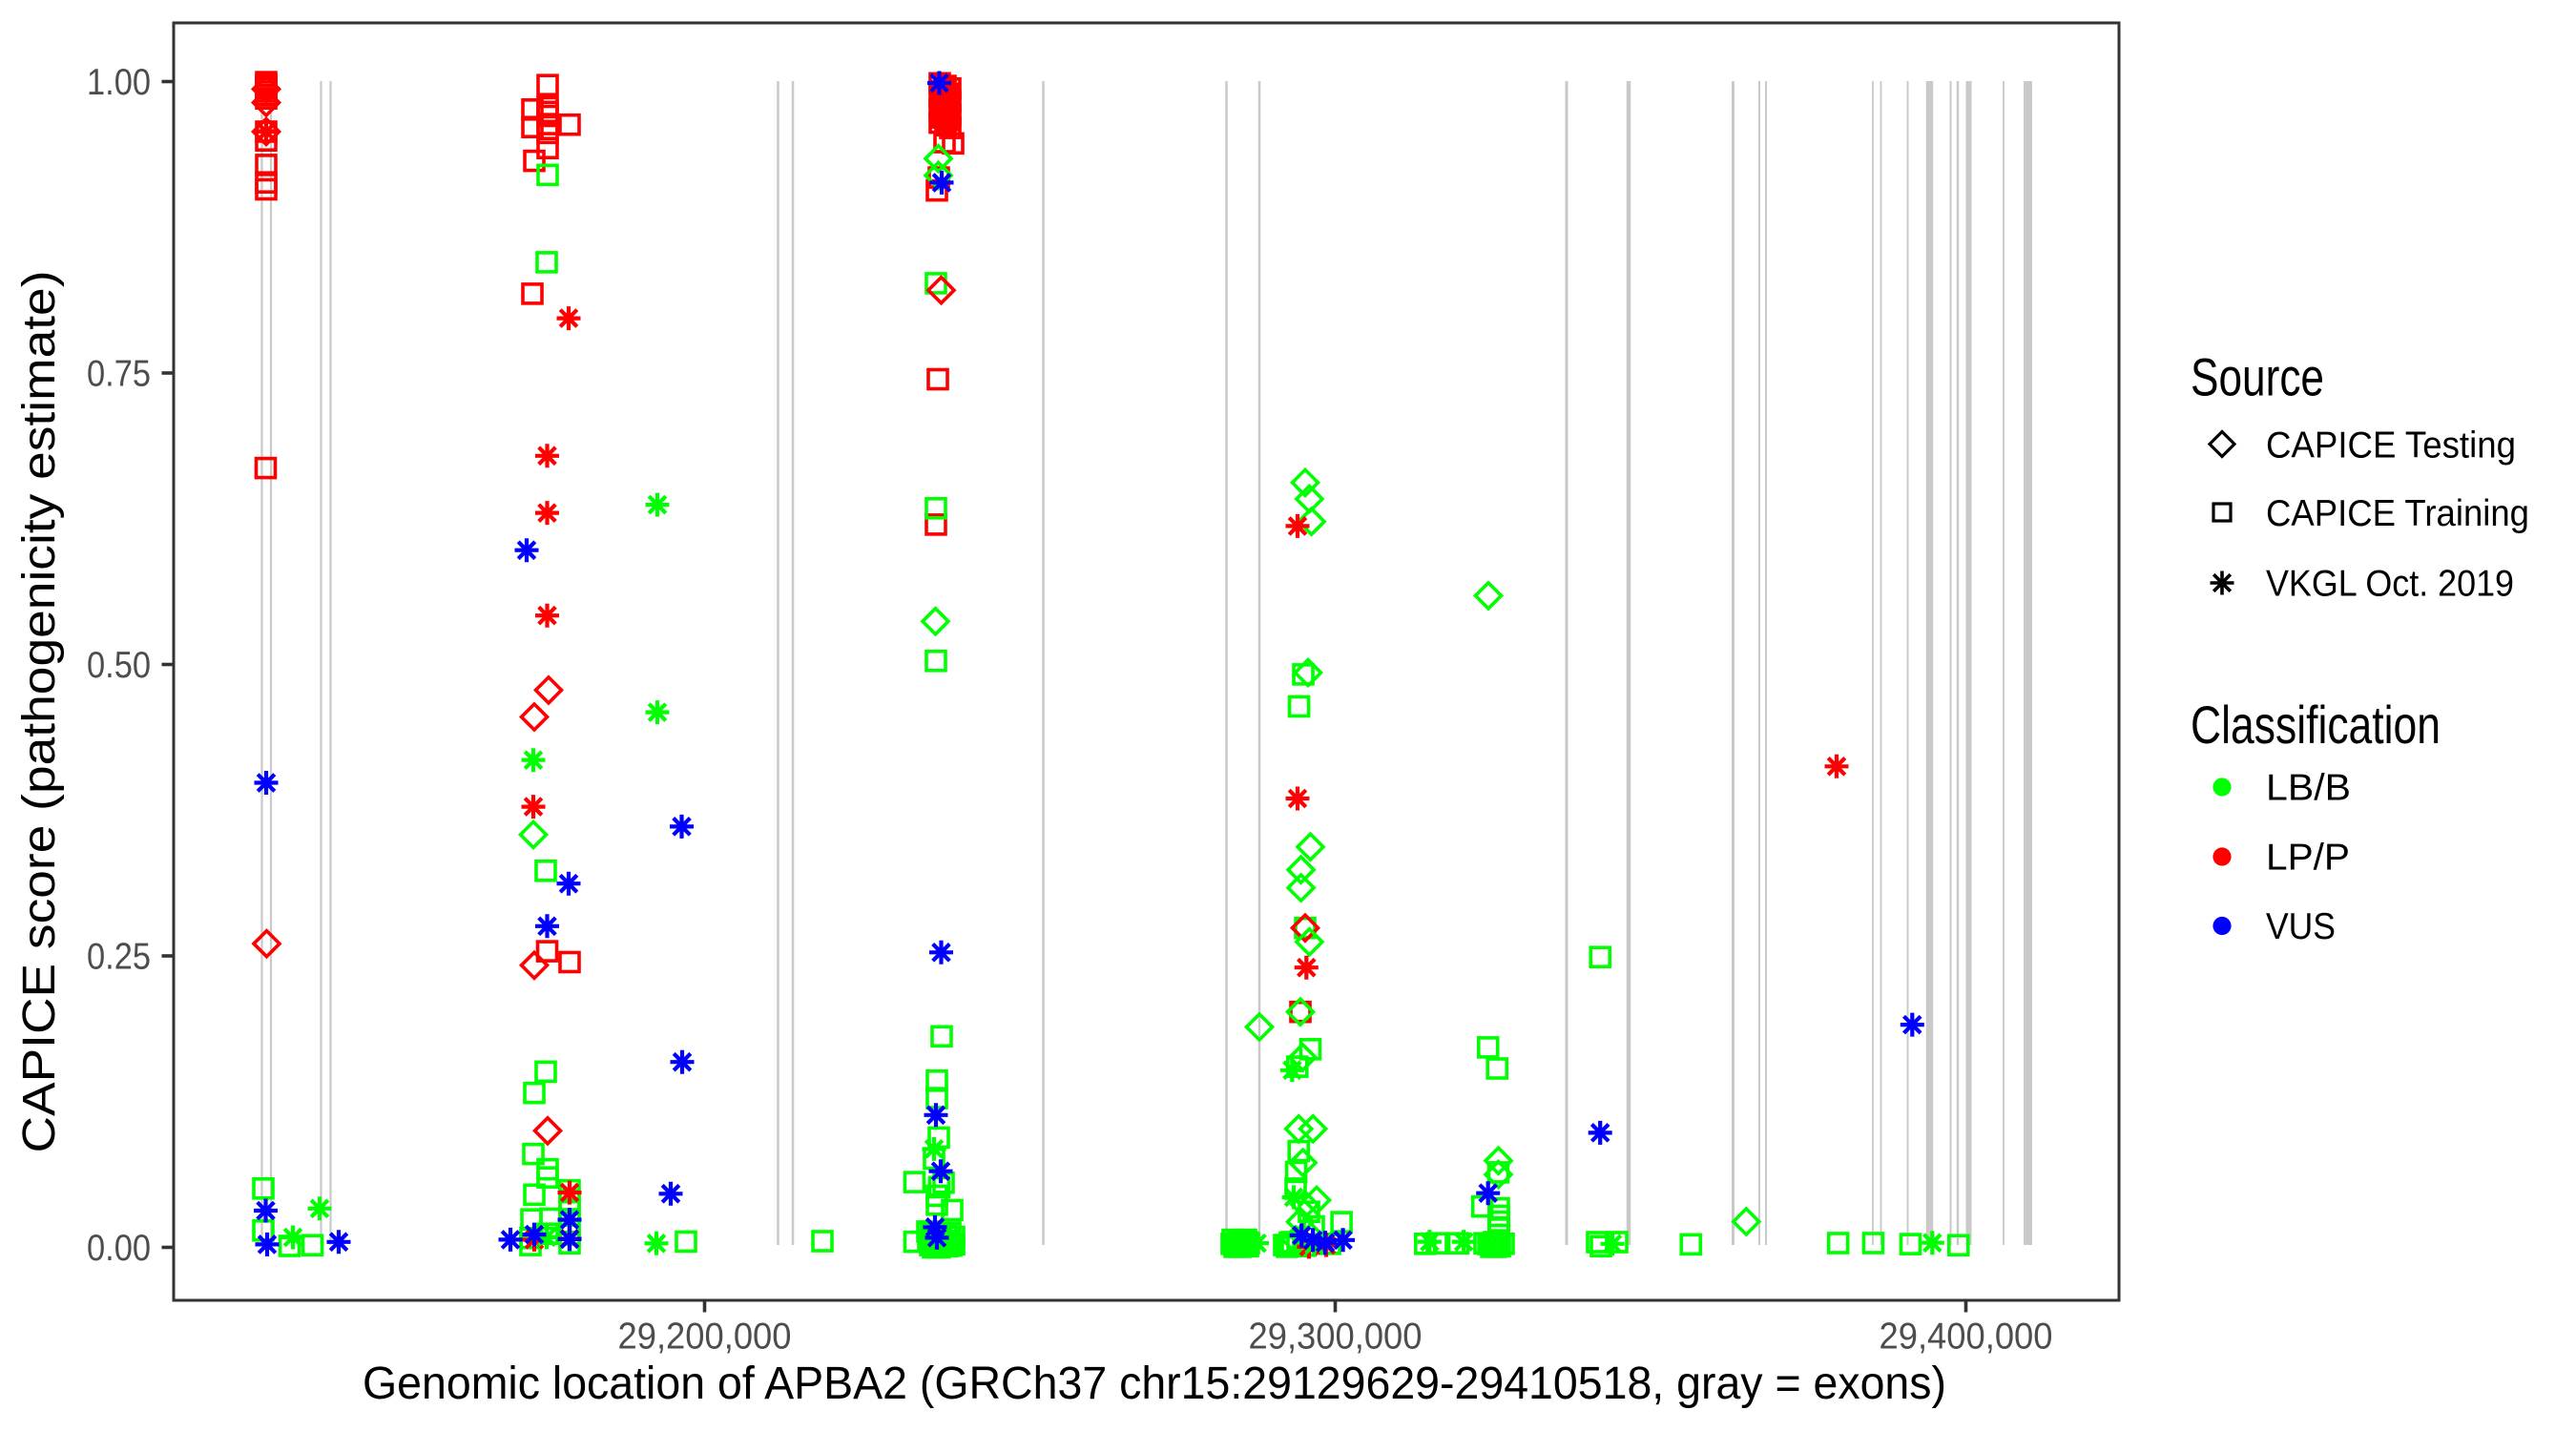  What do you see at coordinates (2390, 584) in the screenshot?
I see `svg-text: VKGL Oct. 2019` at bounding box center [2390, 584].